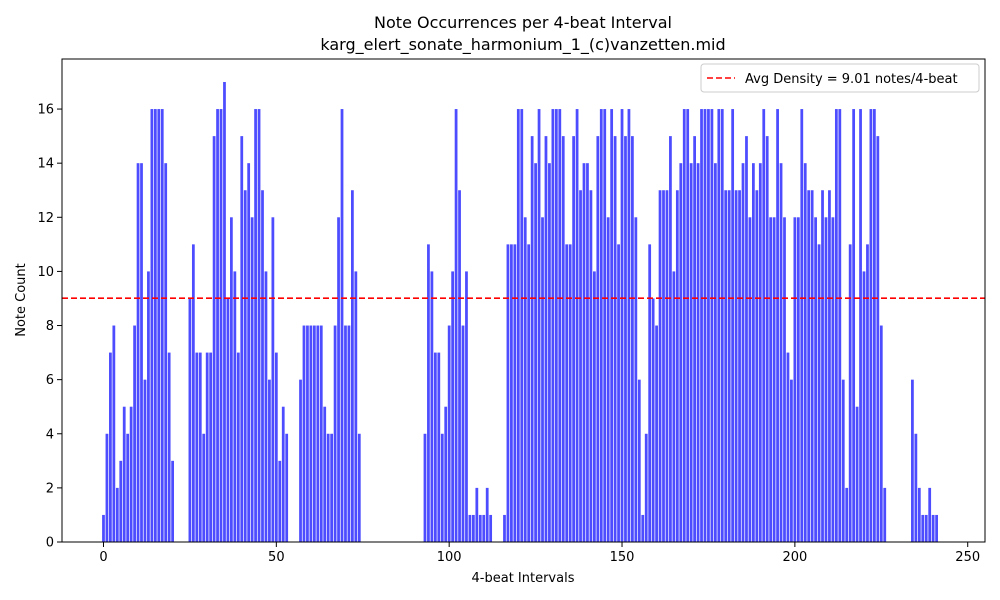 This screenshot has width=1000, height=600. What do you see at coordinates (794, 557) in the screenshot?
I see `x-tick-label: 200` at bounding box center [794, 557].